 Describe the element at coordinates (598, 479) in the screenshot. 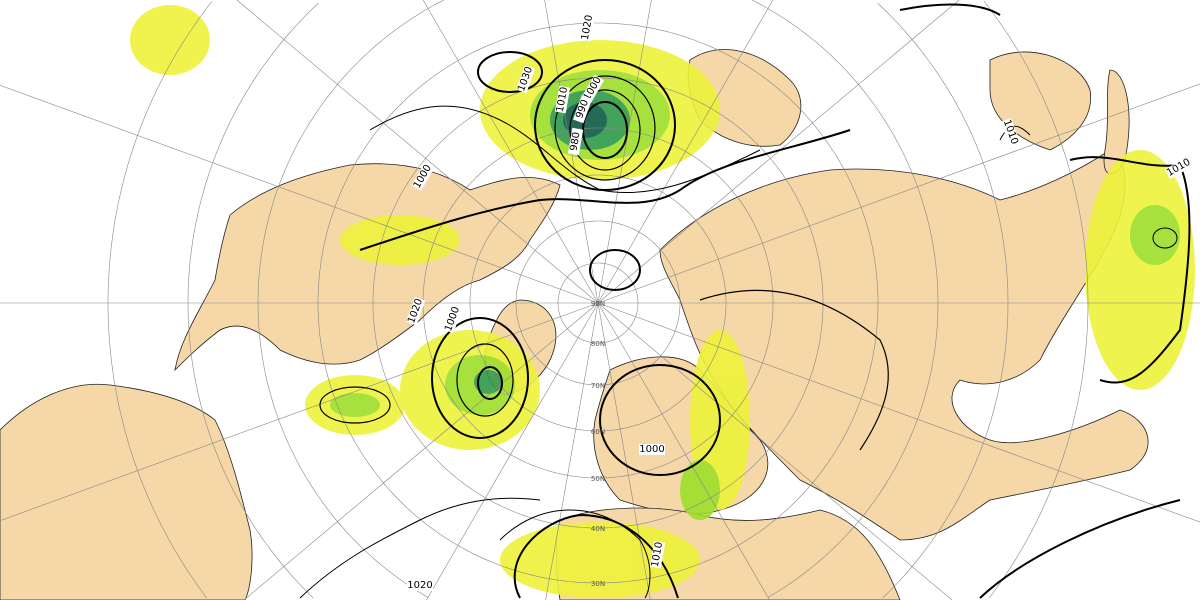

I see `latitude-label: 50N` at that location.